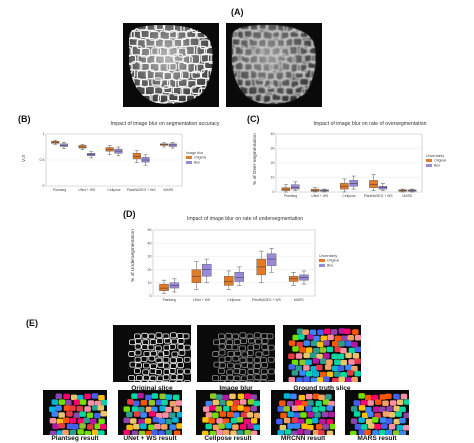 This screenshot has height=443, width=474. What do you see at coordinates (159, 357) in the screenshot?
I see `slice-cells` at bounding box center [159, 357].